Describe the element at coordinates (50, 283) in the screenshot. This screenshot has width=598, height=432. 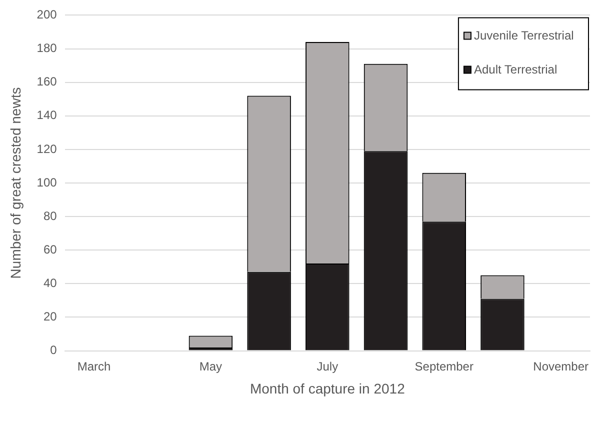
I see `y-tick-label: 40` at that location.